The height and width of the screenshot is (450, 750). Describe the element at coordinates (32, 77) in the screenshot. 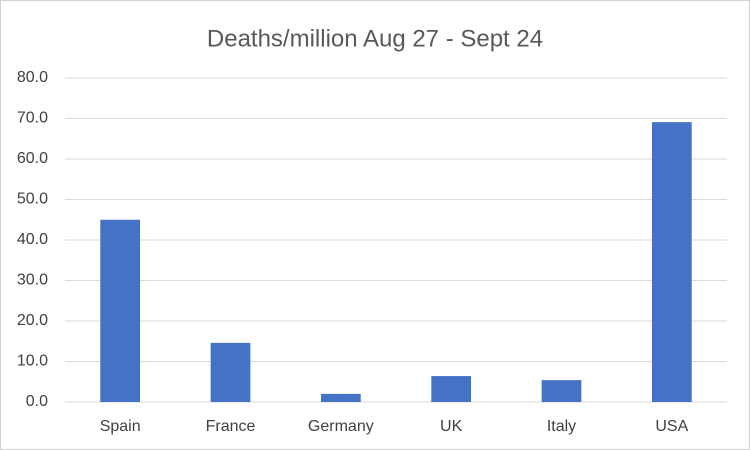

I see `y-tick-label: 80.0` at that location.